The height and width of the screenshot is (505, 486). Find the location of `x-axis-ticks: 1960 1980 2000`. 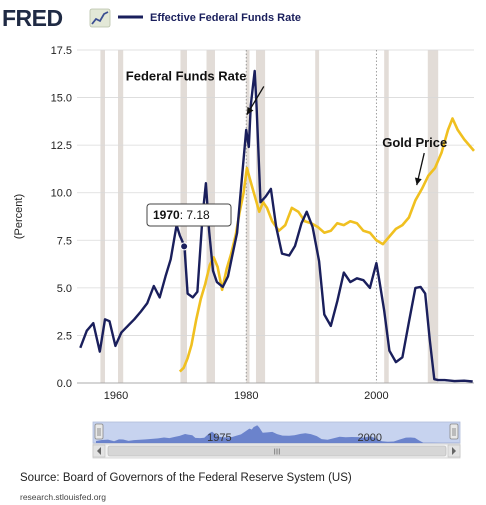

x-axis-ticks: 1960 1980 2000 is located at coordinates (246, 396).